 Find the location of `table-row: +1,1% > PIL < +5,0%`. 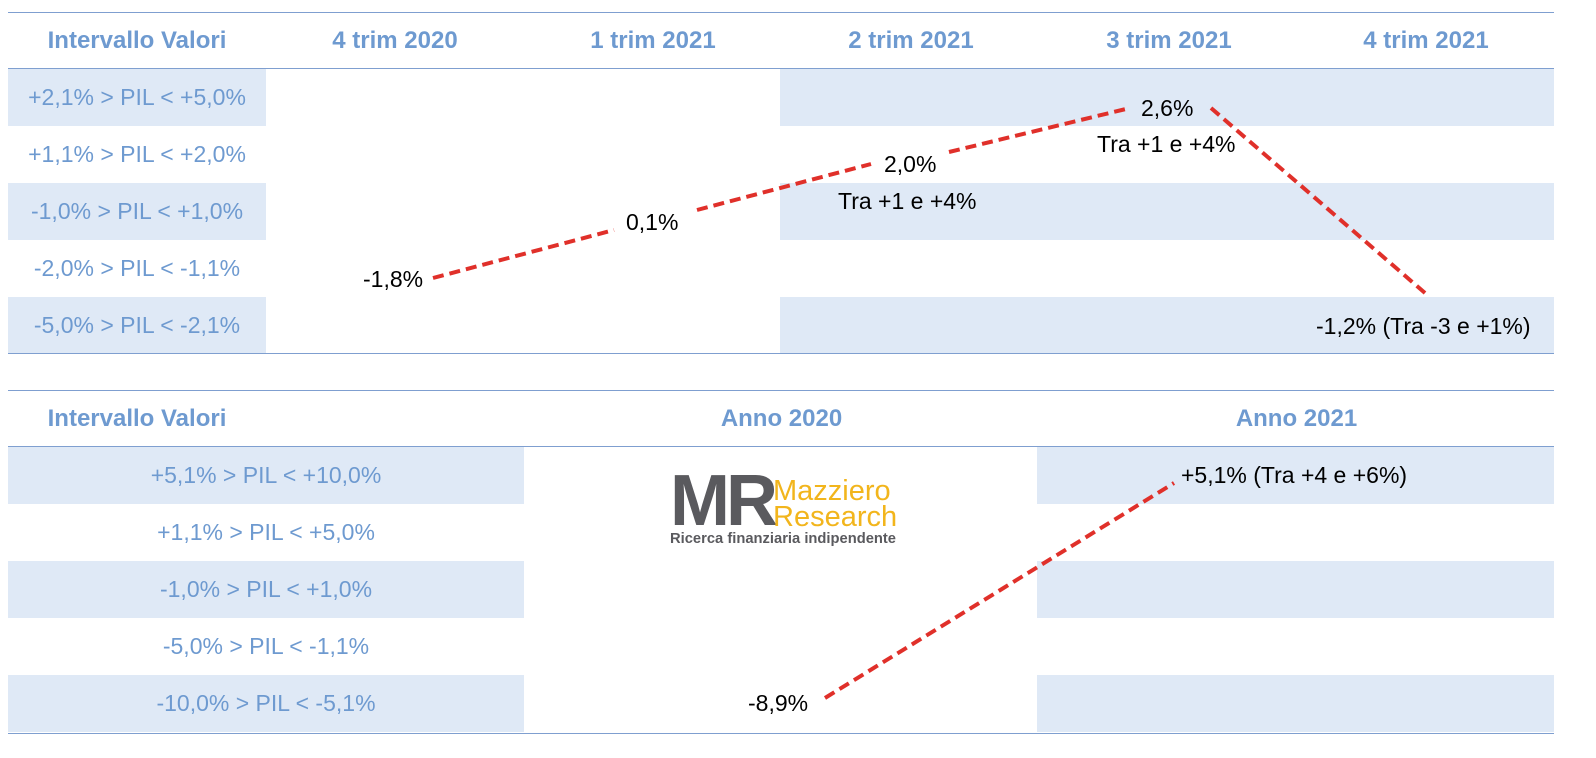

table-row: +1,1% > PIL < +5,0% is located at coordinates (781, 532).